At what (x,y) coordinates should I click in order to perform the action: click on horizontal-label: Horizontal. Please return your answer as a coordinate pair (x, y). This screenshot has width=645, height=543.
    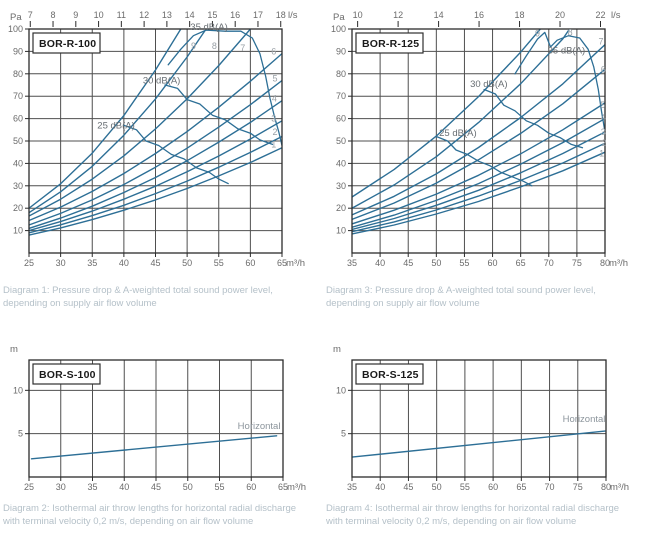
    Looking at the image, I should click on (584, 419).